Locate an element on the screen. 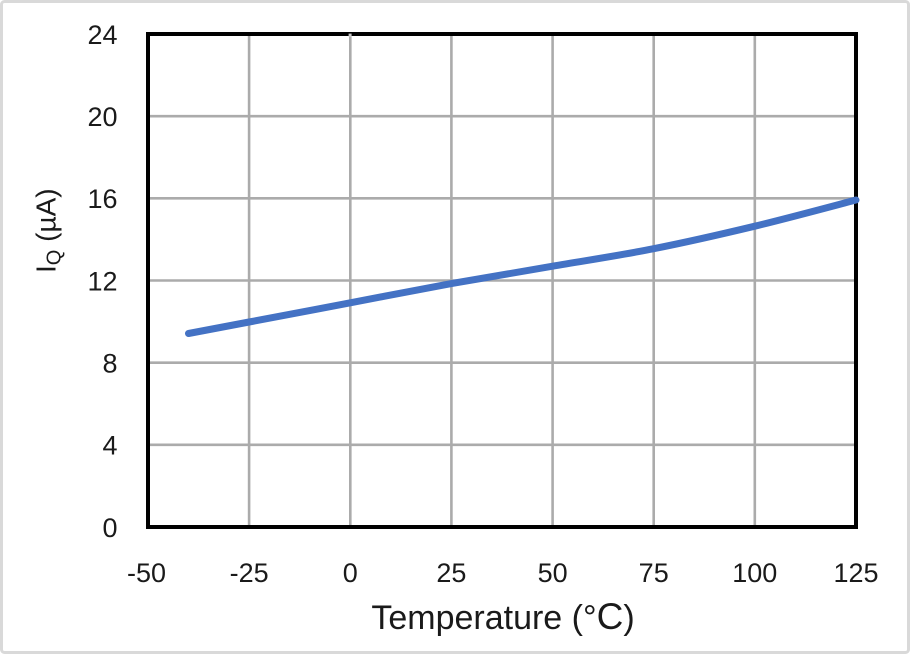 The height and width of the screenshot is (659, 910). svg-text: -25 is located at coordinates (249, 573).